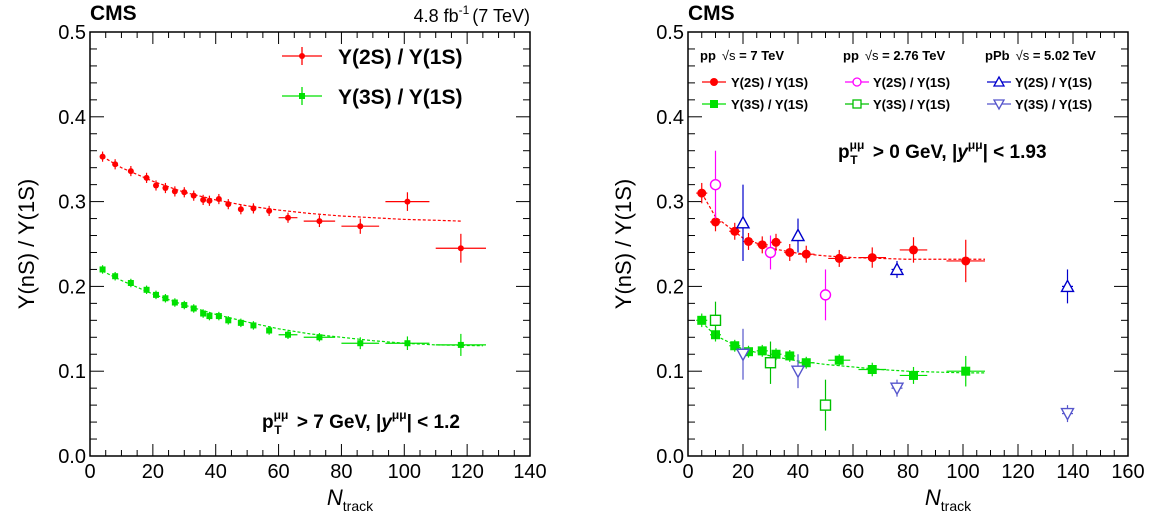  What do you see at coordinates (623, 244) in the screenshot?
I see `right-y-axis-title: Υ(nS) / Υ(1S)` at bounding box center [623, 244].